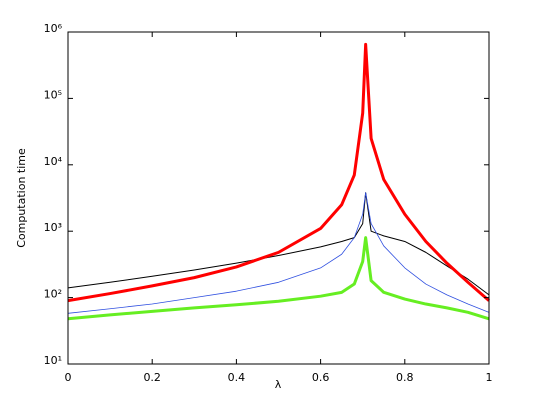 This screenshot has height=401, width=540. What do you see at coordinates (278, 384) in the screenshot?
I see `x-axis-label: λ` at bounding box center [278, 384].